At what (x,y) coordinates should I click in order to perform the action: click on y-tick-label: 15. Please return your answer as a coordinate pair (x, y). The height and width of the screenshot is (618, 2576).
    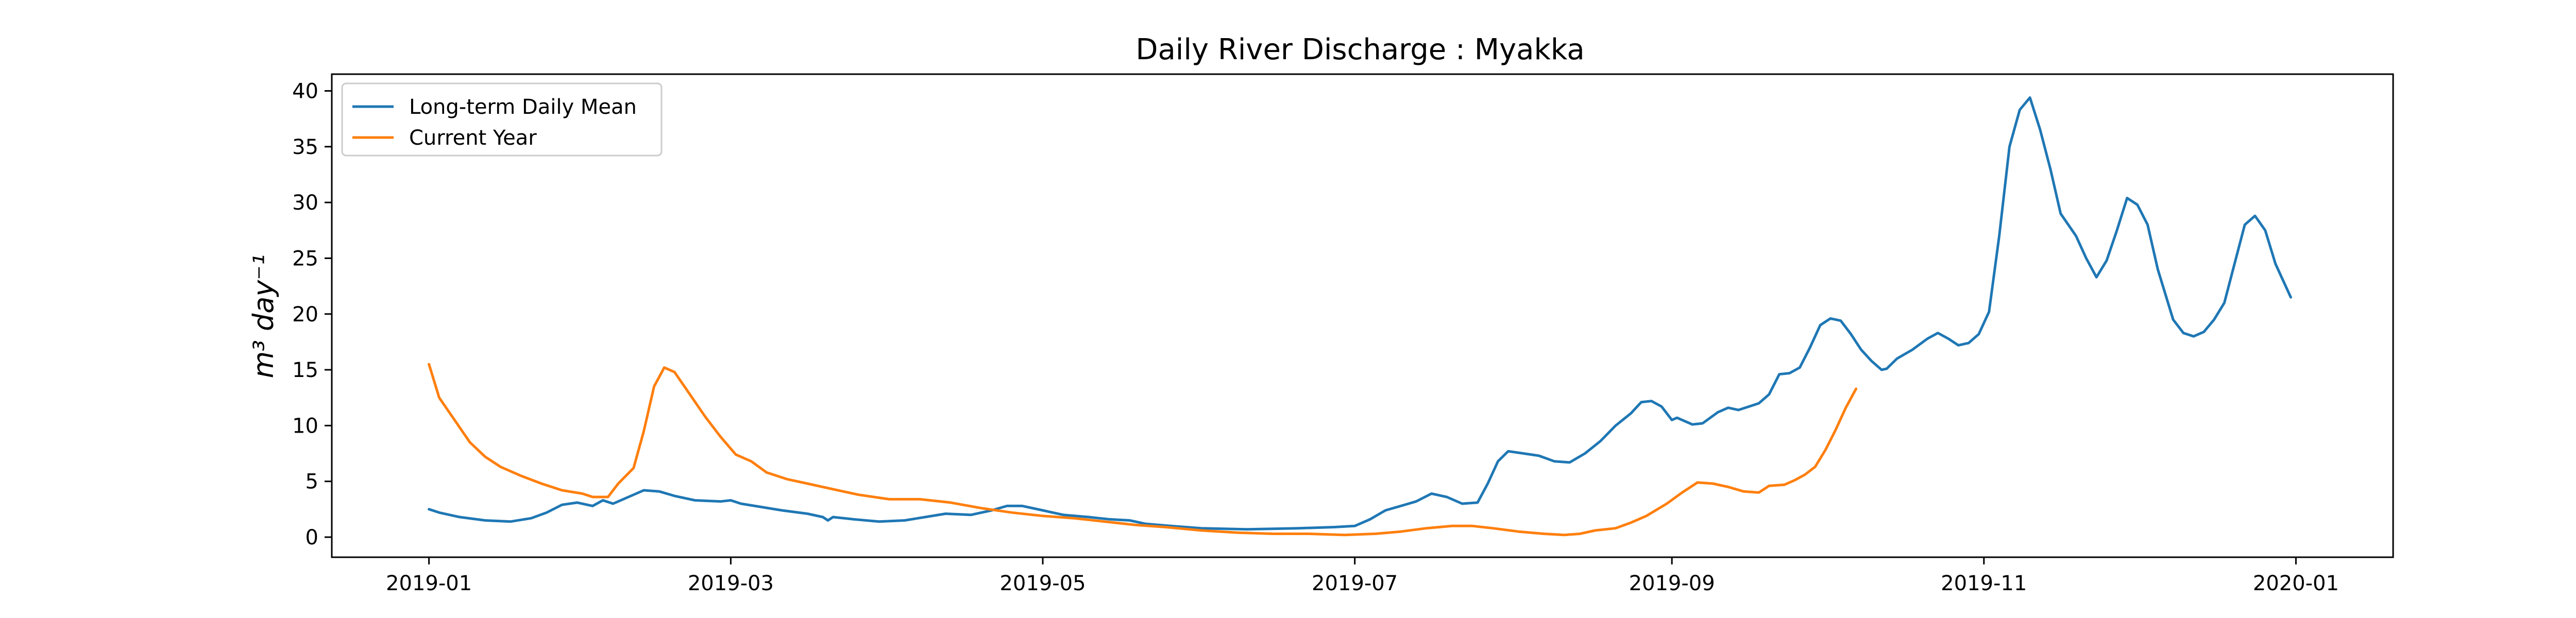
    Looking at the image, I should click on (305, 370).